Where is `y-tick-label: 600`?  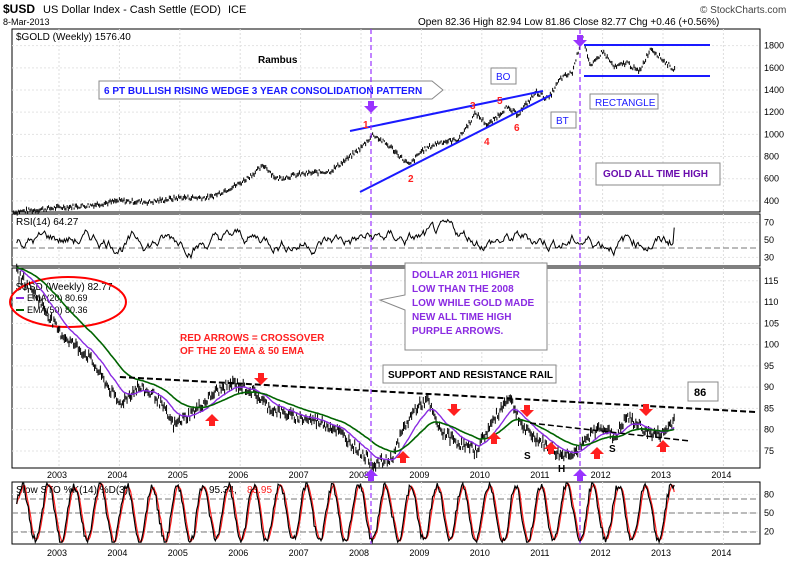
y-tick-label: 600 is located at coordinates (771, 179).